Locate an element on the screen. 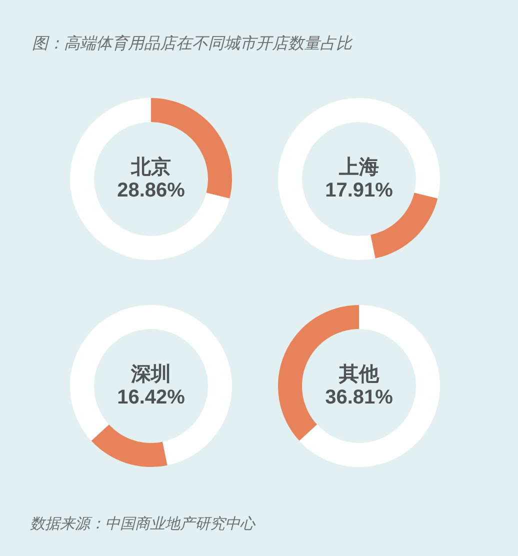  text: 北京 is located at coordinates (150, 167).